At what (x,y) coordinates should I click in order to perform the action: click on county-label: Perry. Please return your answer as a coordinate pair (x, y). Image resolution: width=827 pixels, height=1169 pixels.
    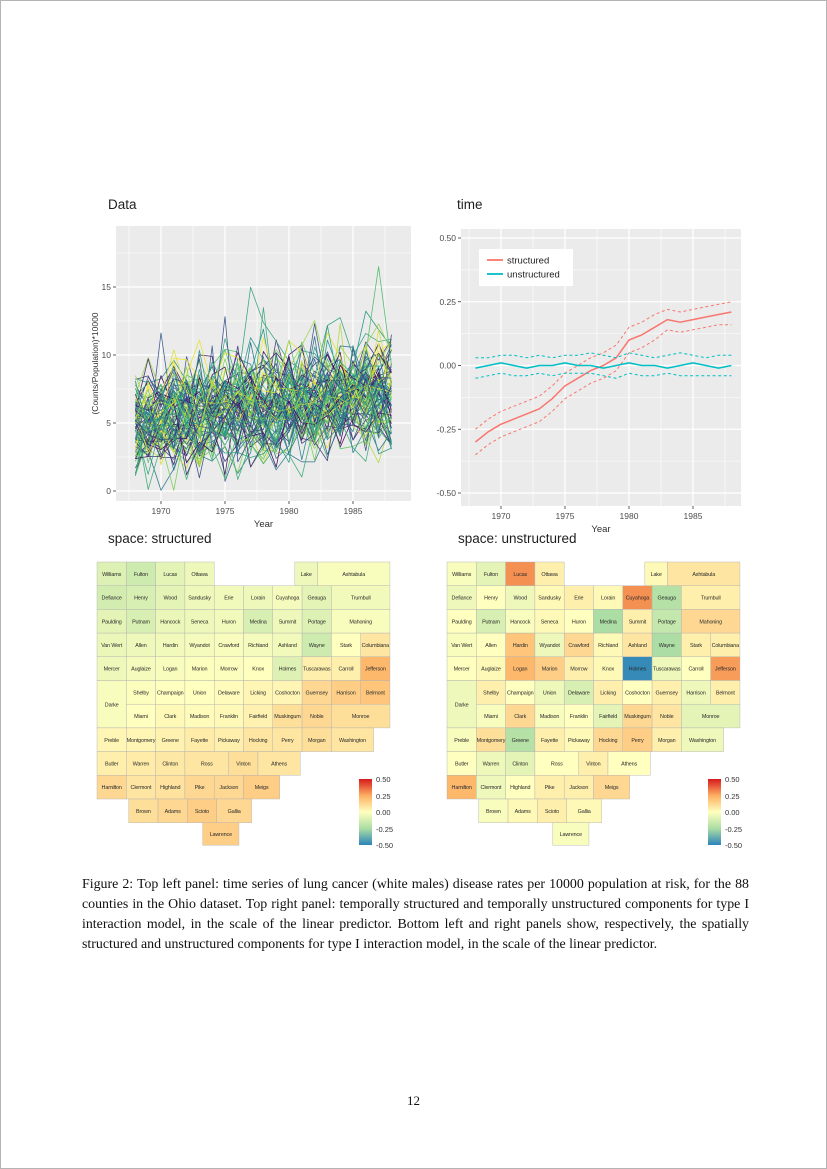
    Looking at the image, I should click on (287, 741).